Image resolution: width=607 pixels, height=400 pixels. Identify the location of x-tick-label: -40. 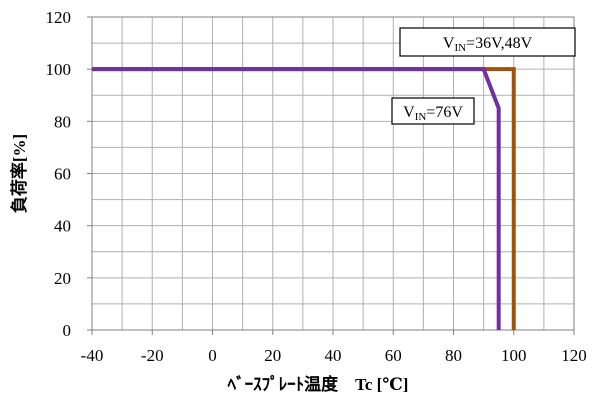
(92, 355).